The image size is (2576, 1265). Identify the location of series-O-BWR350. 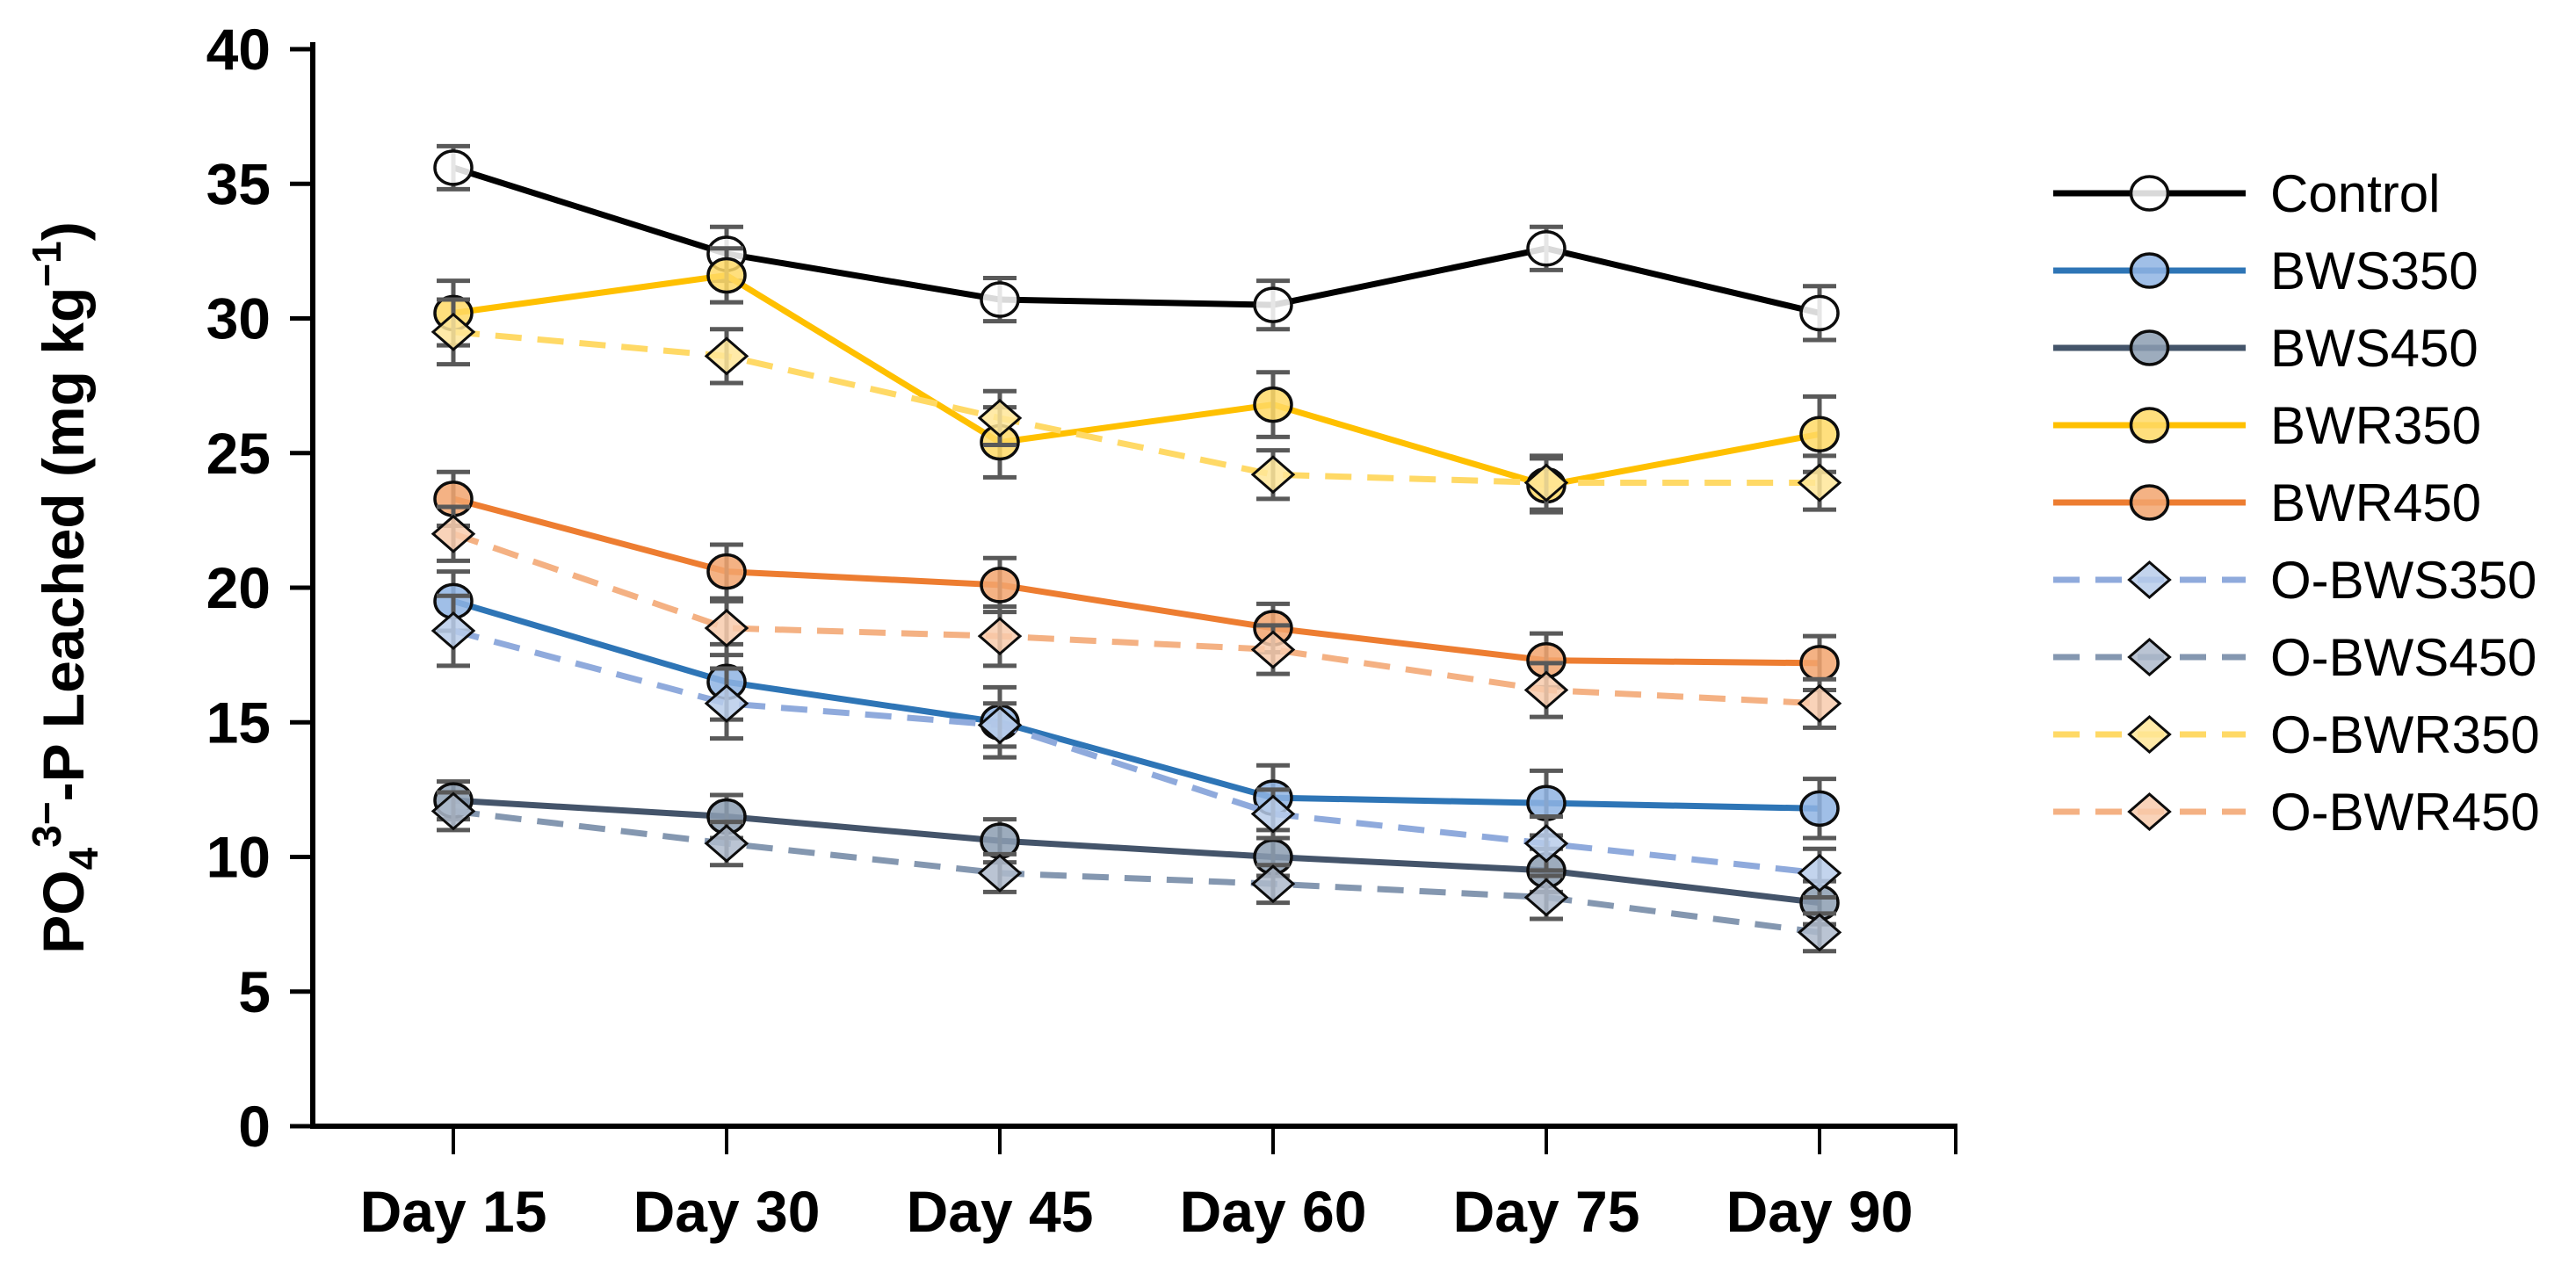
(1136, 404).